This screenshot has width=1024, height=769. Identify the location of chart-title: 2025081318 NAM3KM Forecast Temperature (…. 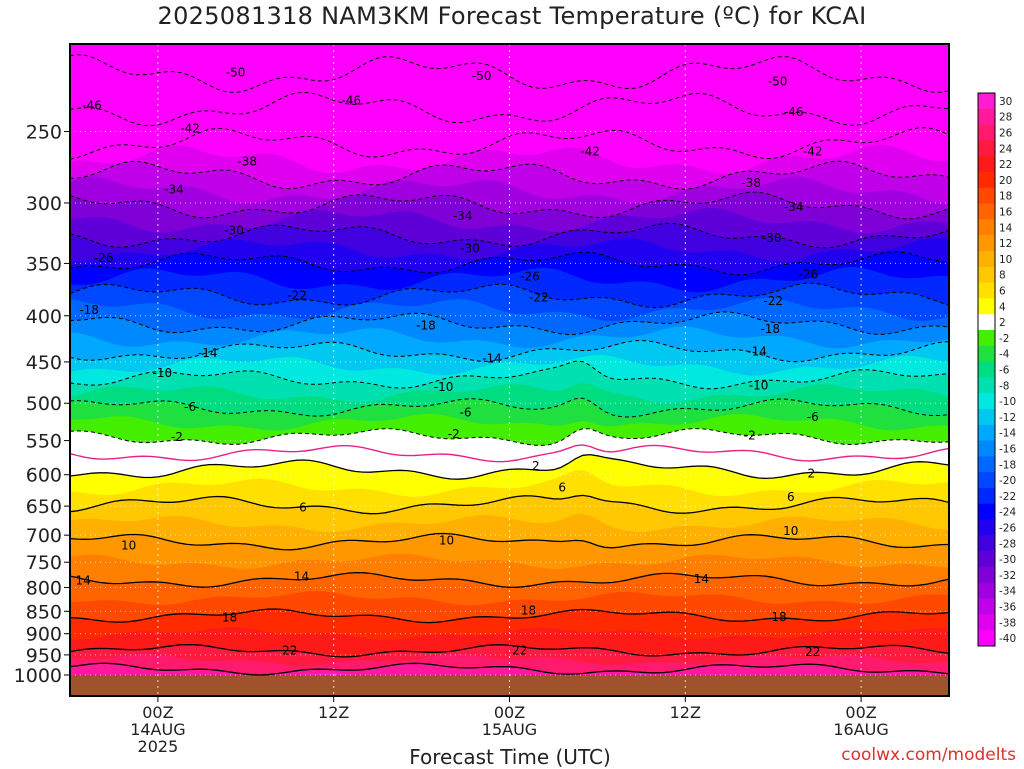
(512, 16).